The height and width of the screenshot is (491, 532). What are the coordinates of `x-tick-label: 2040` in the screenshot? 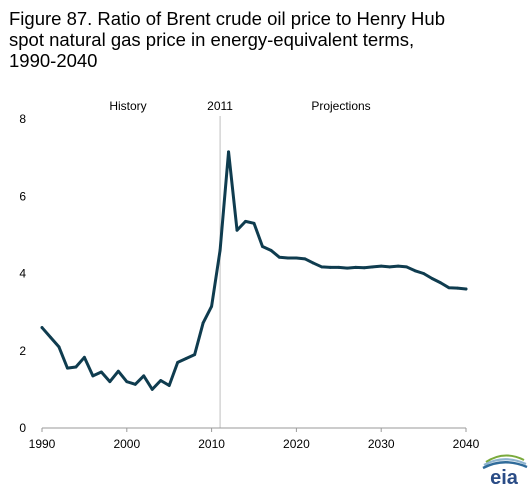 It's located at (466, 444).